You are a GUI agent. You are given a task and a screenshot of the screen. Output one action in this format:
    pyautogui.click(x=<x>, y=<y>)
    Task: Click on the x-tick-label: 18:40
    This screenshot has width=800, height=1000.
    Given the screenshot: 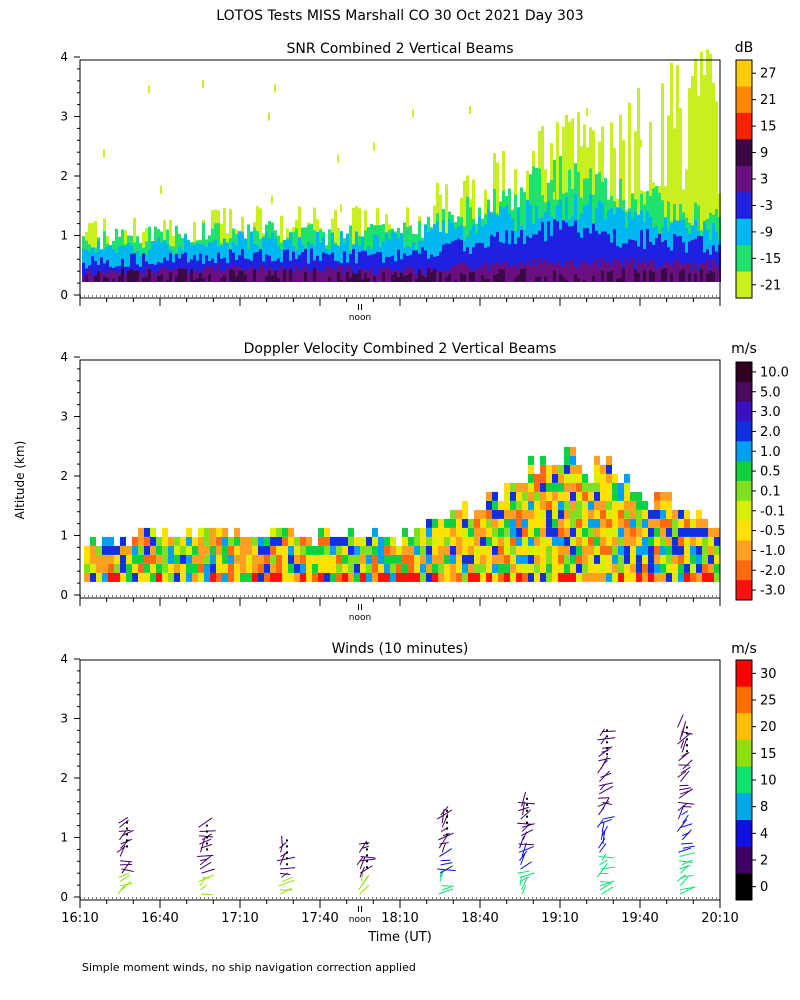 What is the action you would take?
    pyautogui.click(x=479, y=918)
    